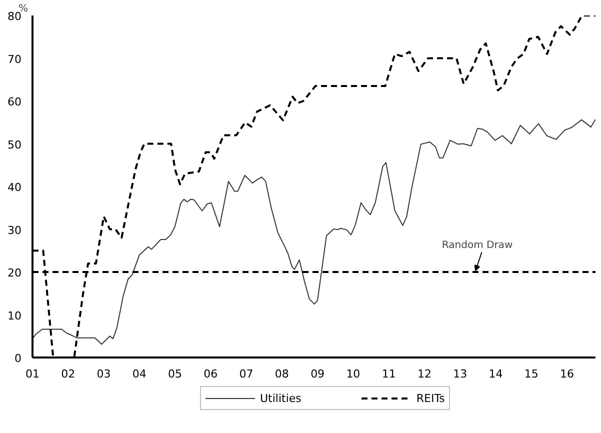 Image resolution: width=601 pixels, height=433 pixels. I want to click on x-tick-label: 01, so click(33, 374).